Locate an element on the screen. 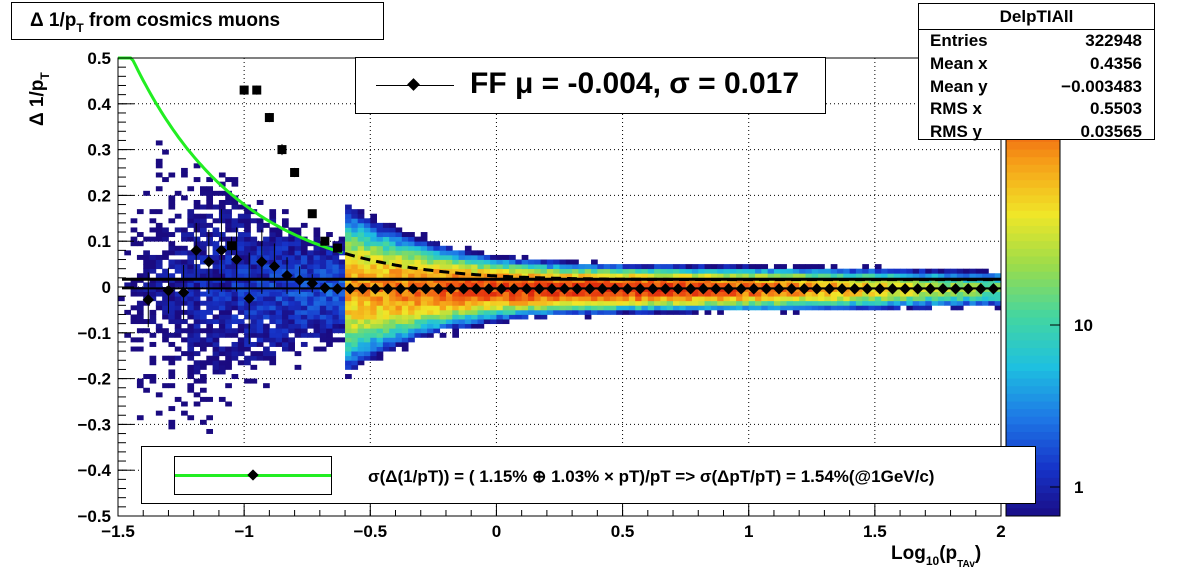  title-box: Δ 1/pT from cosmics muons is located at coordinates (197, 21).